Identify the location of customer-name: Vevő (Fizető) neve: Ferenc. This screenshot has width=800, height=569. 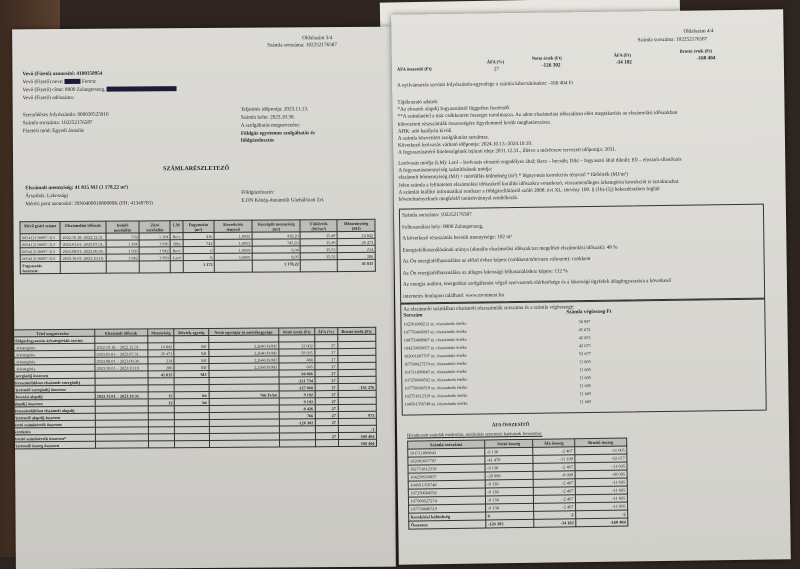
(59, 82).